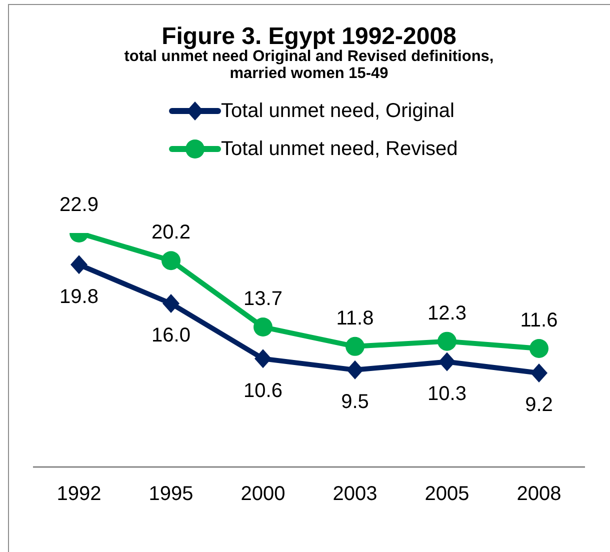  Describe the element at coordinates (355, 494) in the screenshot. I see `x-tick-label: 2003` at that location.